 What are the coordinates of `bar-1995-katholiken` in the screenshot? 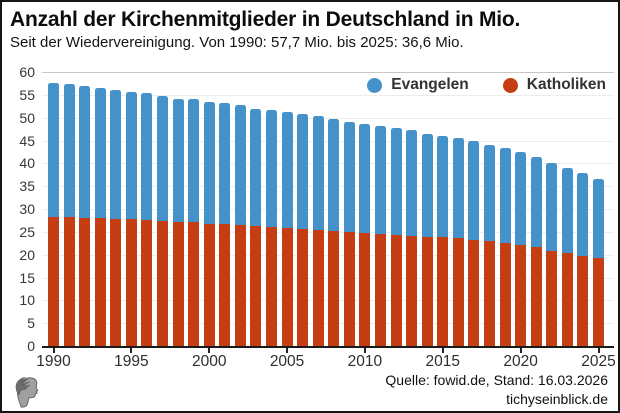 It's located at (131, 282).